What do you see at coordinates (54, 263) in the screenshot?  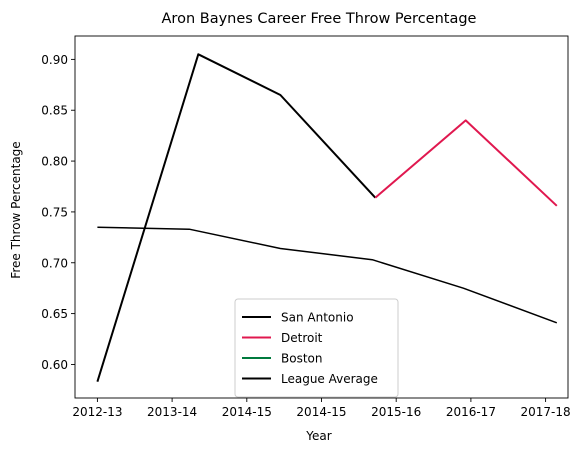 I see `y-tick-label: 0.70` at bounding box center [54, 263].